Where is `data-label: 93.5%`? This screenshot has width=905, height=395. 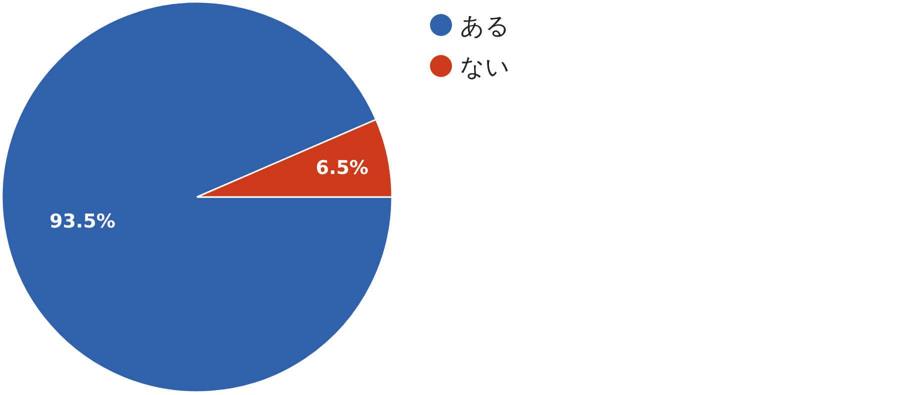
data-label: 93.5% is located at coordinates (82, 221).